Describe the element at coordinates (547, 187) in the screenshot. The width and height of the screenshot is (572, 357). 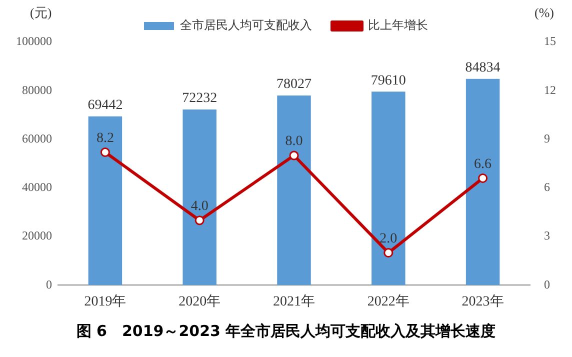
I see `y2-tick-label: 6` at that location.